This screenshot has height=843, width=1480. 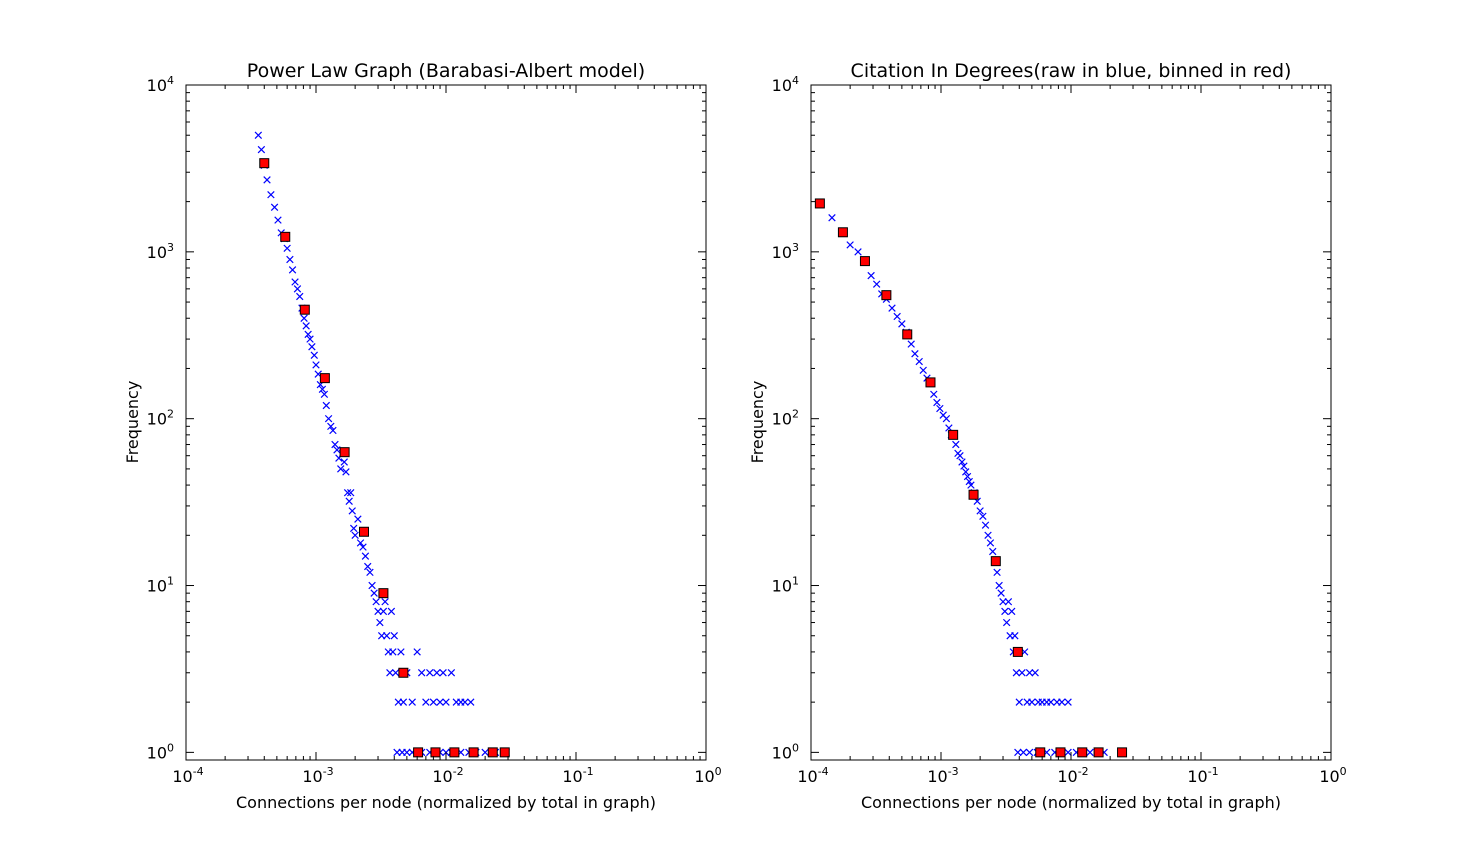 What do you see at coordinates (785, 84) in the screenshot?
I see `y-tick-label: 10⁴` at bounding box center [785, 84].